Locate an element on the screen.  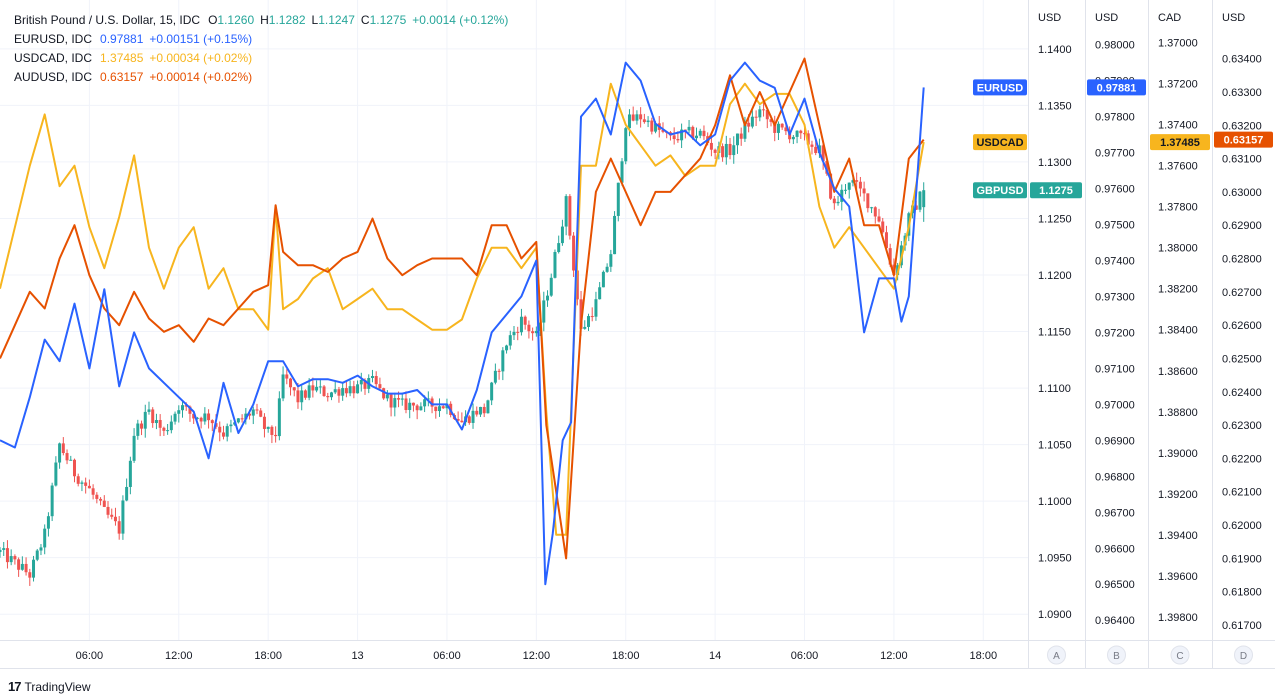
axis-id-circle is located at coordinates (1243, 655).